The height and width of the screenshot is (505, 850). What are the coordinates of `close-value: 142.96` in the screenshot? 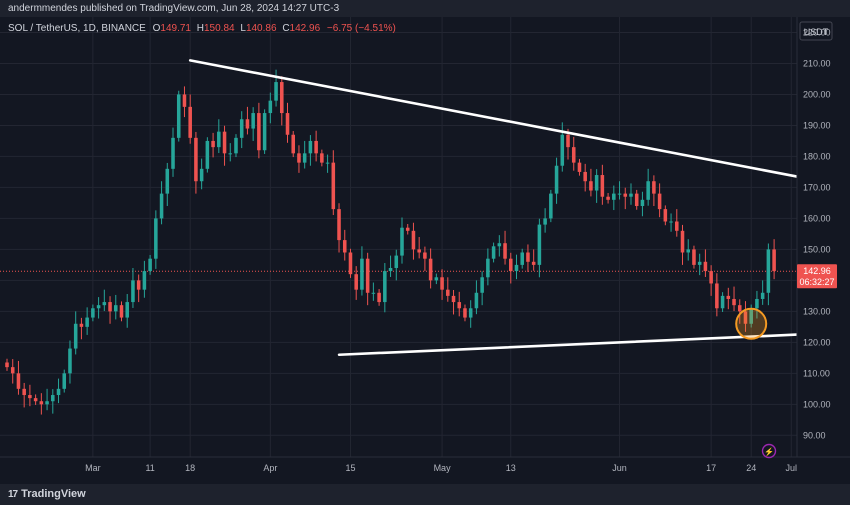 It's located at (305, 28).